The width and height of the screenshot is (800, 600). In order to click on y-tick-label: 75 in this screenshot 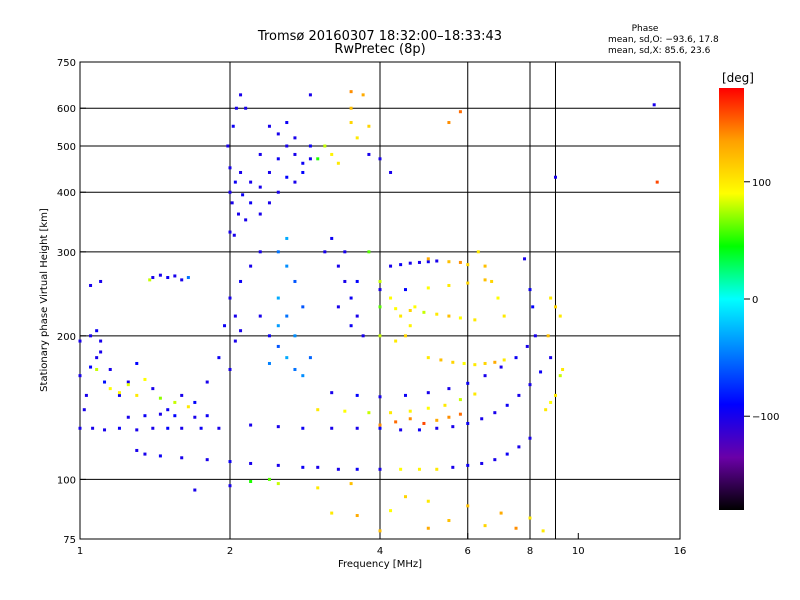, I will do `click(69, 540)`.